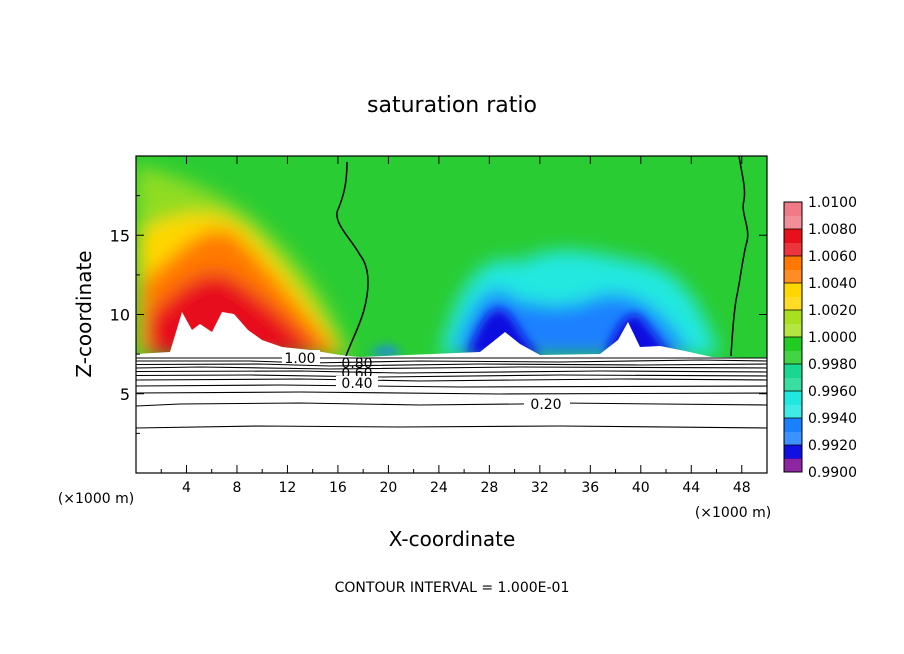 The height and width of the screenshot is (654, 904). Describe the element at coordinates (338, 488) in the screenshot. I see `x-tick-label: 16` at that location.